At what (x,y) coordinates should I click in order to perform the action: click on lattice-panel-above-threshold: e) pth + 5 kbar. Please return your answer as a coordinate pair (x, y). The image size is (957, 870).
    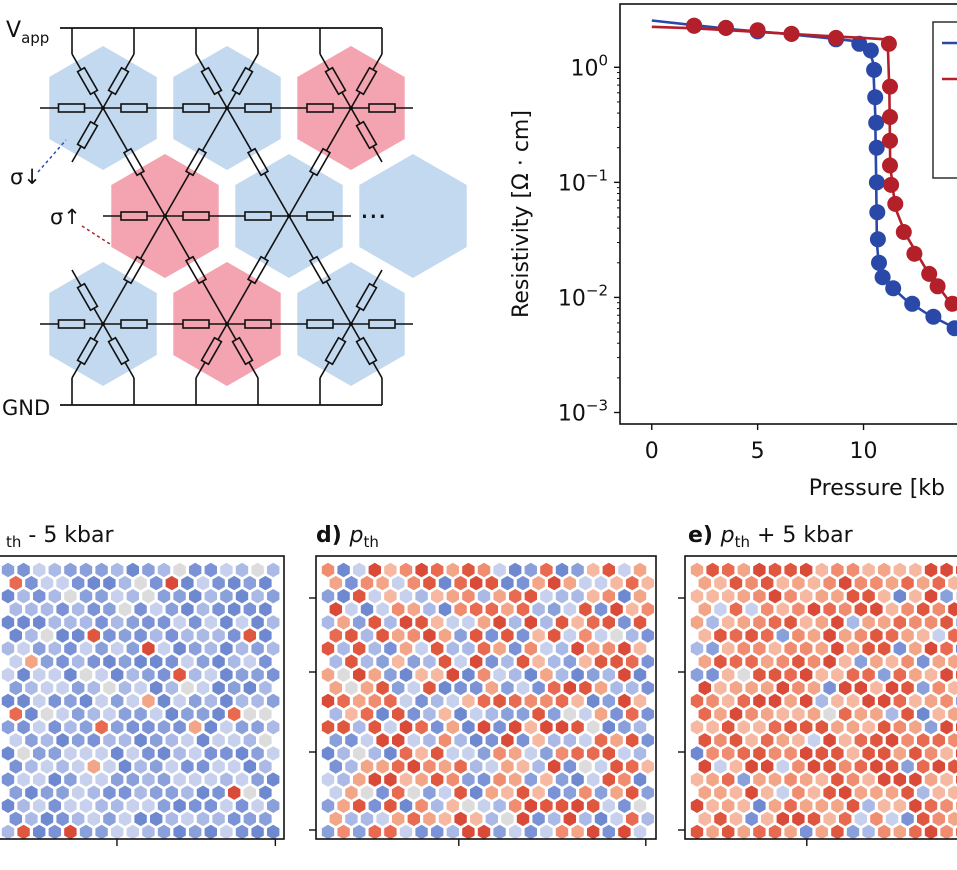
    Looking at the image, I should click on (817, 684).